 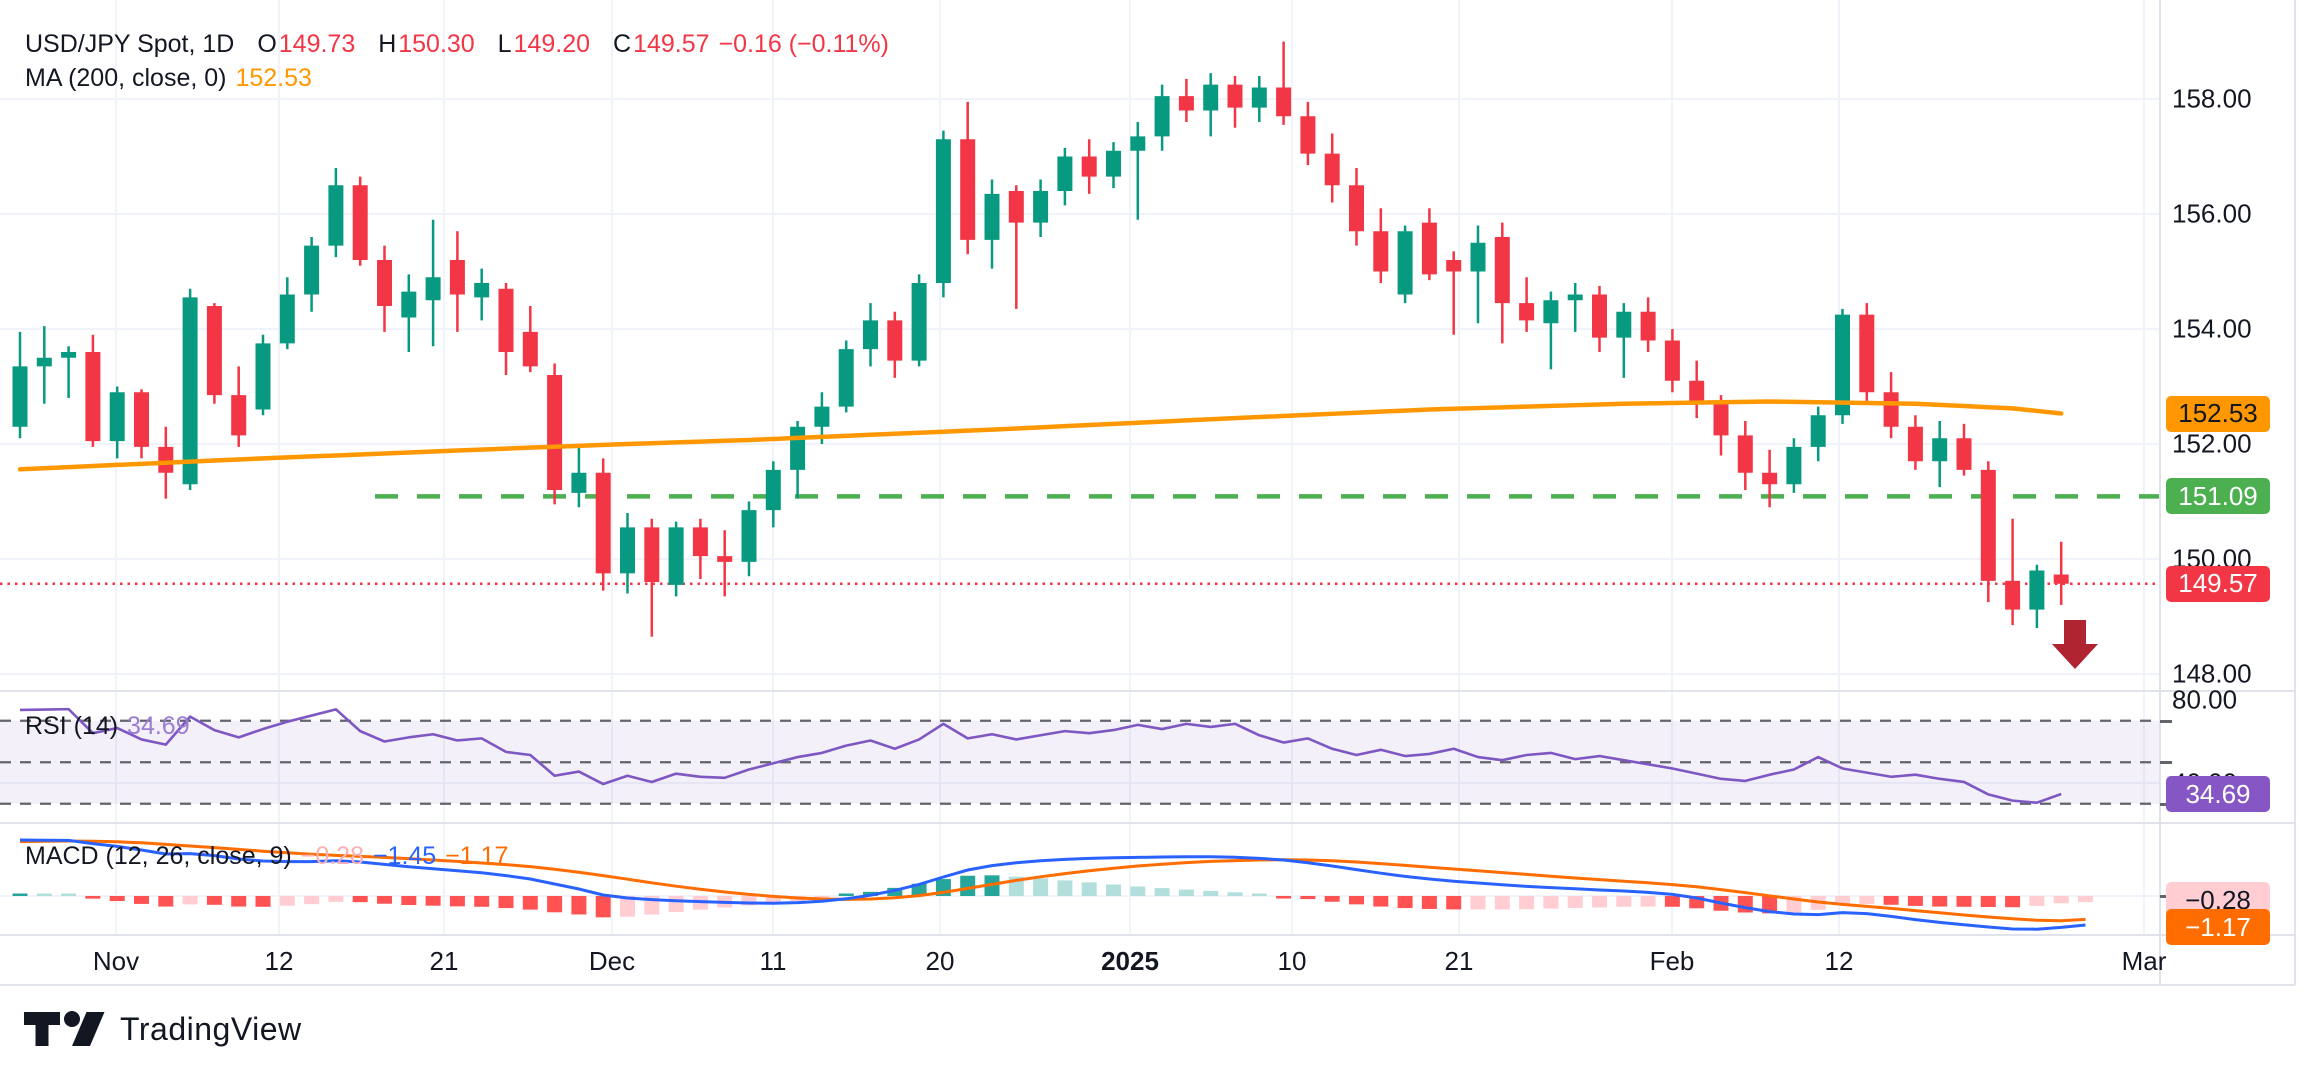 I want to click on time-axis-label: Feb, so click(x=1672, y=961).